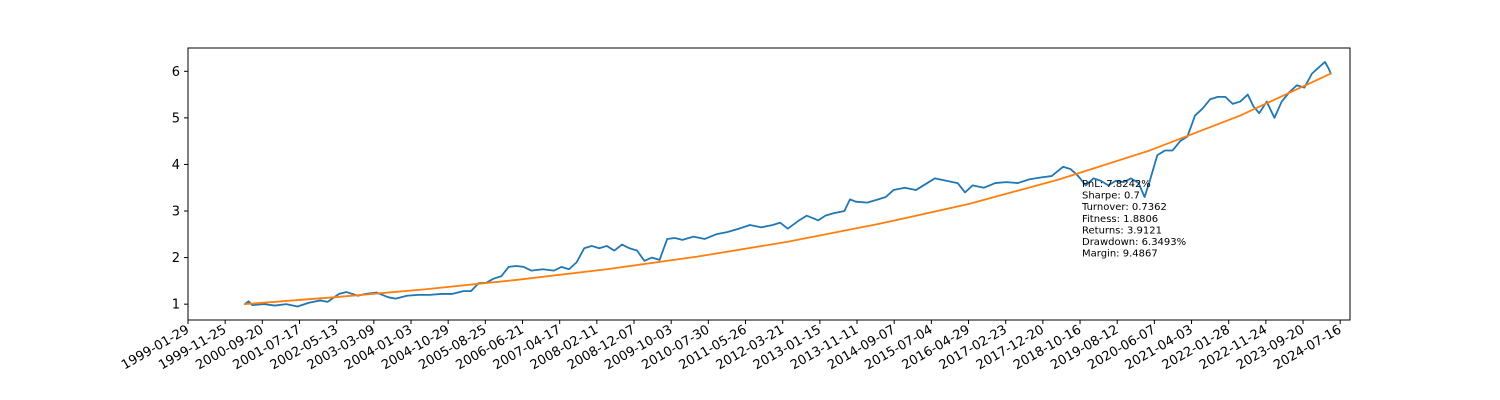 This screenshot has width=1500, height=400. Describe the element at coordinates (176, 72) in the screenshot. I see `y-tick-label: 6` at that location.